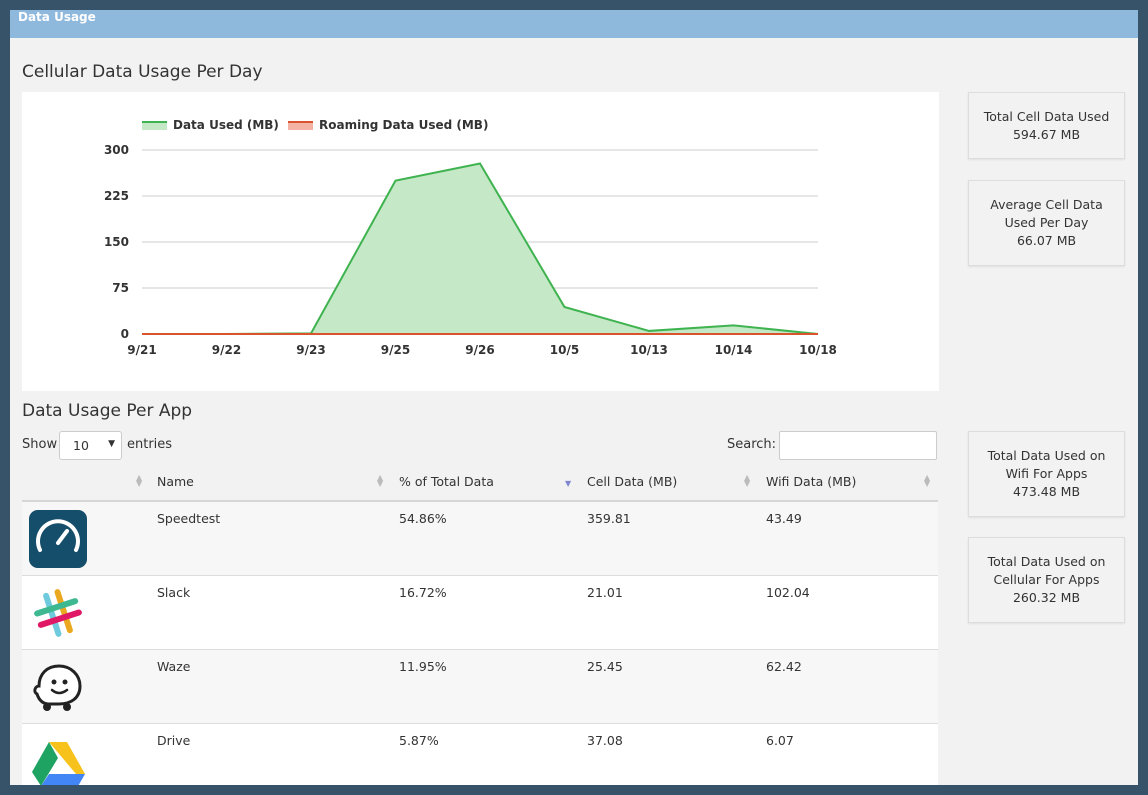  Describe the element at coordinates (125, 334) in the screenshot. I see `y-tick-label: 0` at that location.